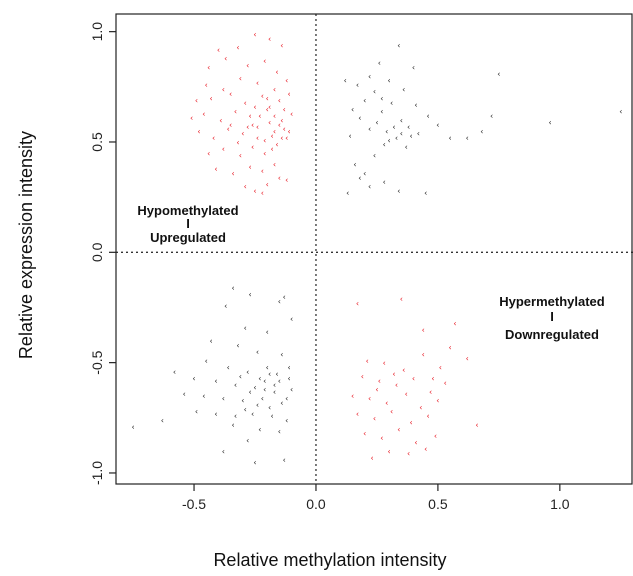 This screenshot has width=633, height=576. I want to click on x-tick-label: 1.0, so click(560, 504).